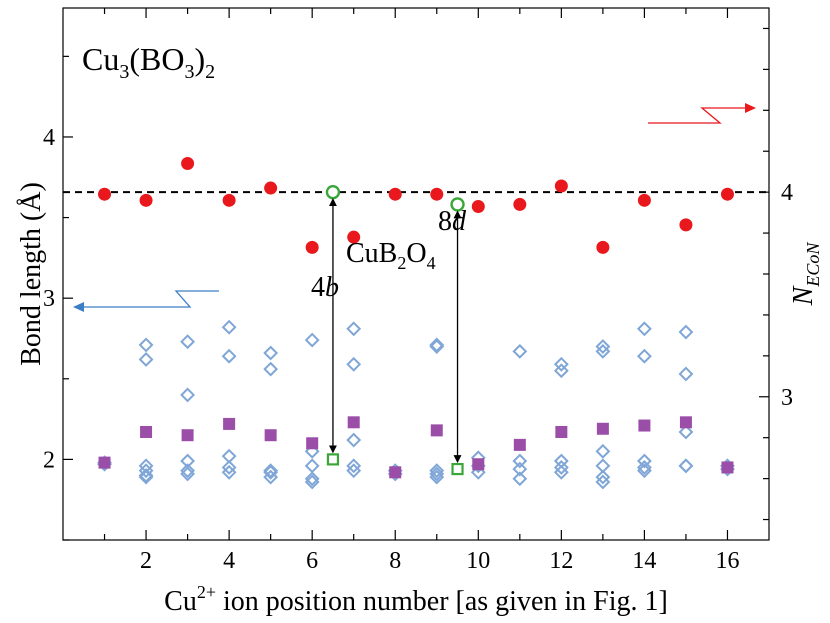 This screenshot has height=623, width=830. I want to click on y2-axis-title: NECoN, so click(805, 274).